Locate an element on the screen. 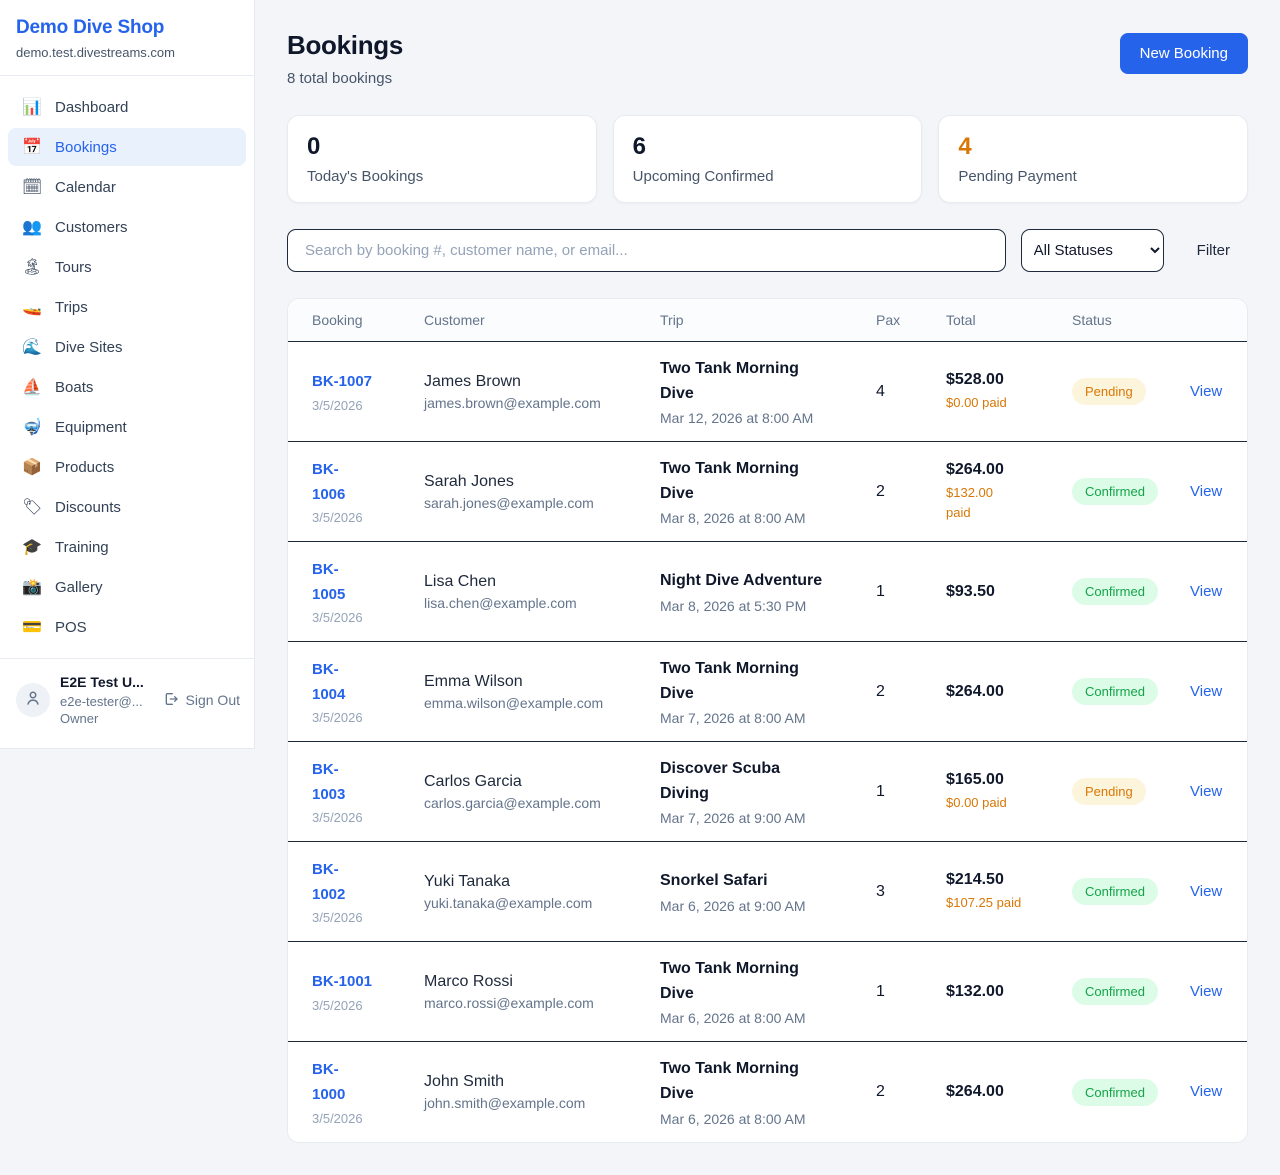 The width and height of the screenshot is (1280, 1175). trip-name: Discover Scuba Diving is located at coordinates (720, 780).